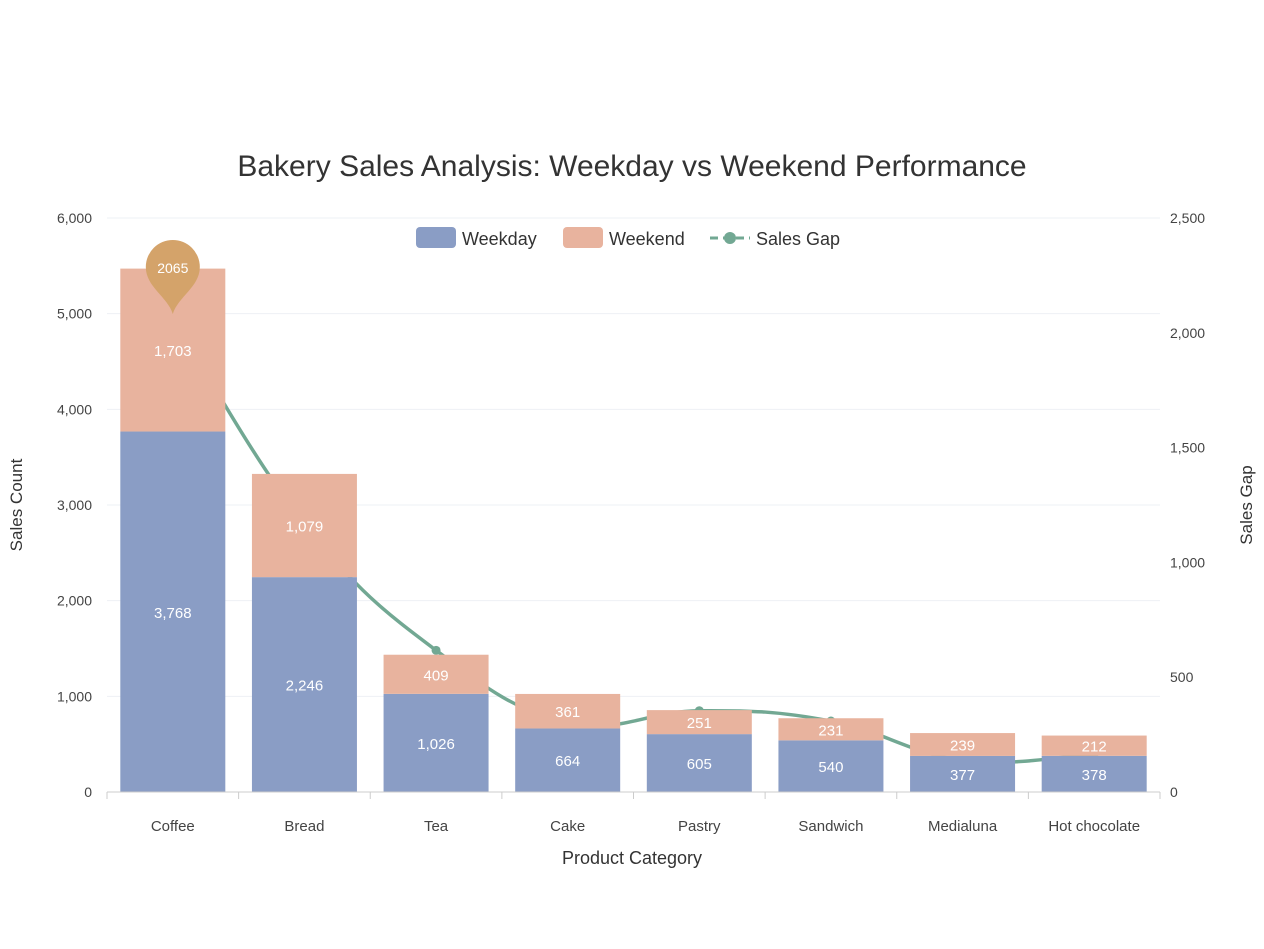  I want to click on y-tick-label: 1,000, so click(74, 696).